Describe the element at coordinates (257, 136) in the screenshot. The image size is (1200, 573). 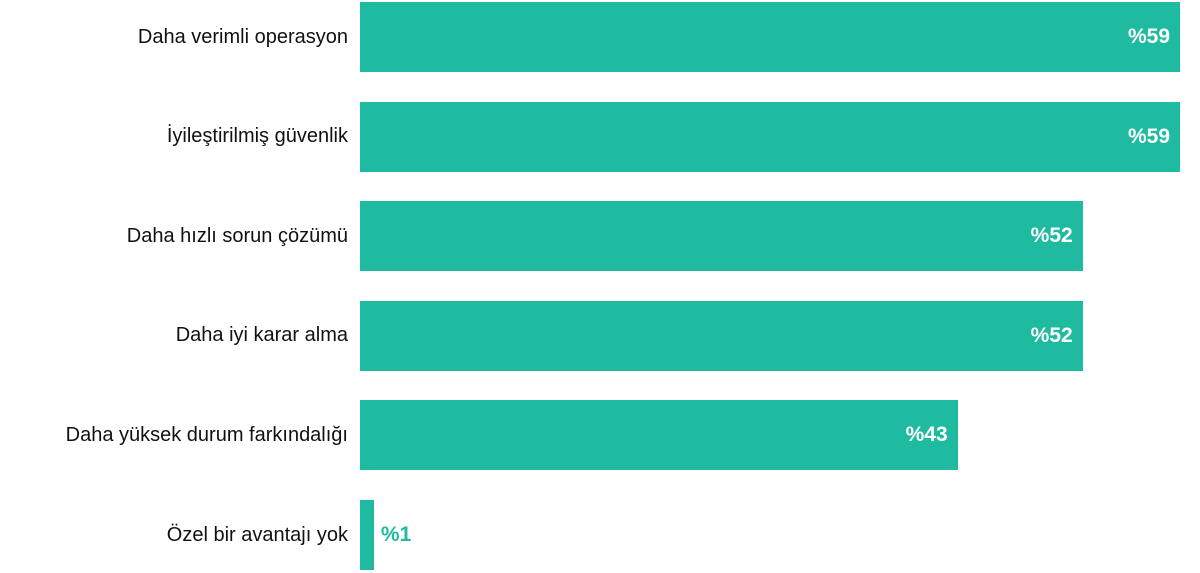
I see `category-label: İyileştirilmiş güvenlik` at that location.